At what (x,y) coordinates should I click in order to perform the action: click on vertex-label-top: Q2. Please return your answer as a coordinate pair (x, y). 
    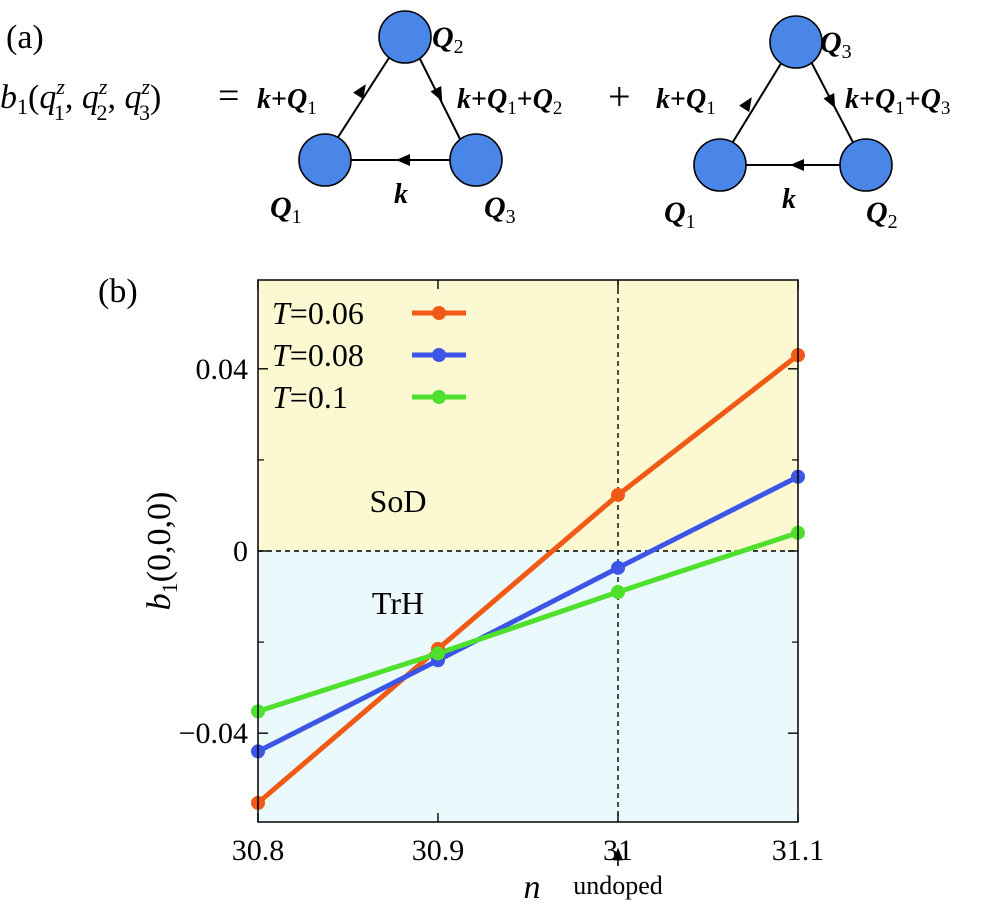
    Looking at the image, I should click on (448, 39).